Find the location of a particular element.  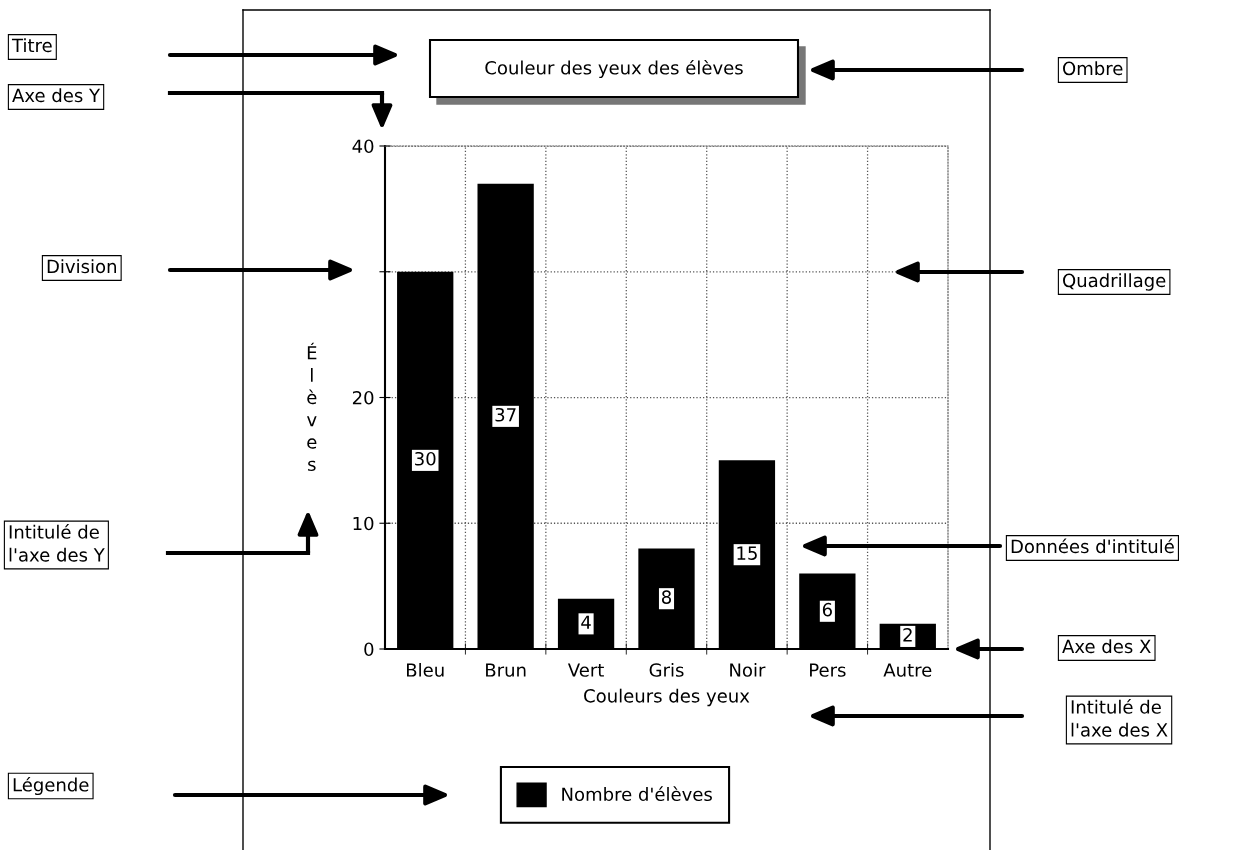

y-tick-label: 20 is located at coordinates (363, 397).